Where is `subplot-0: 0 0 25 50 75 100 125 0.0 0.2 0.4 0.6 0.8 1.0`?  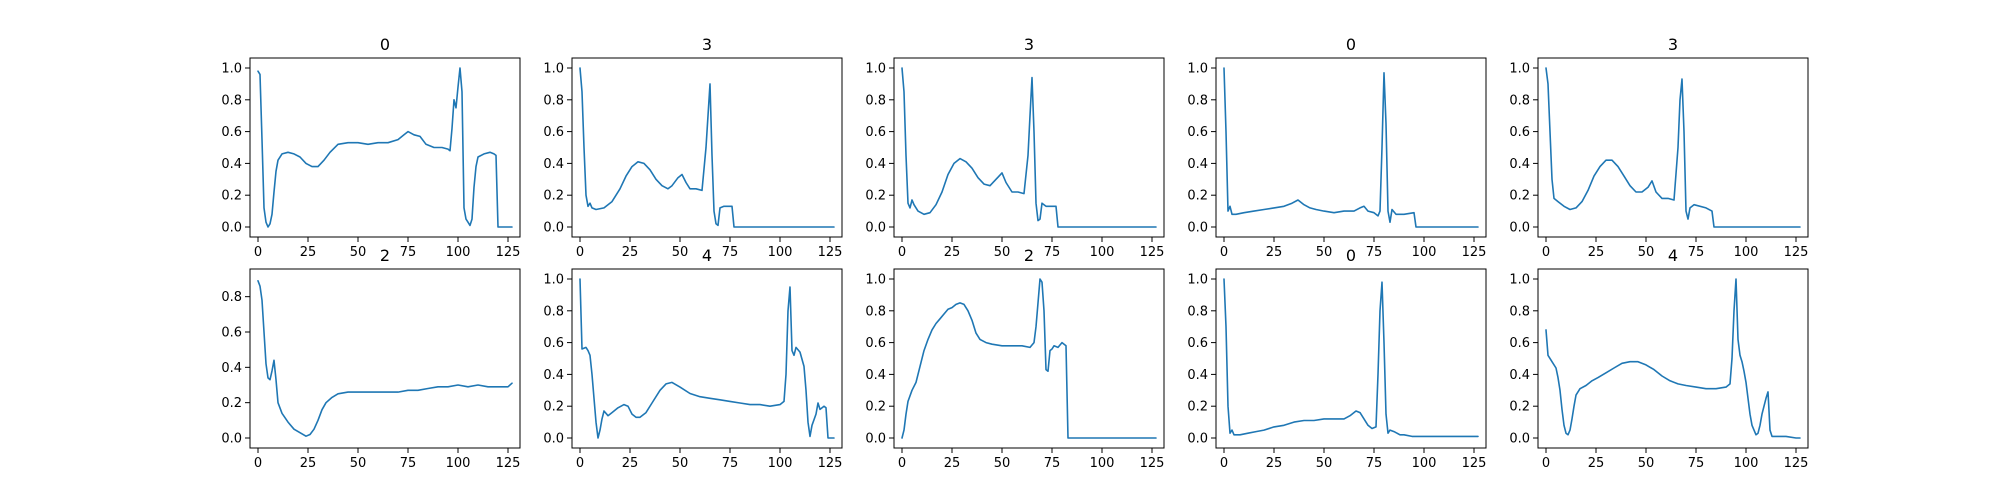
subplot-0: 0 0 25 50 75 100 125 0.0 0.2 0.4 0.6 0.8 1.0 is located at coordinates (371, 147).